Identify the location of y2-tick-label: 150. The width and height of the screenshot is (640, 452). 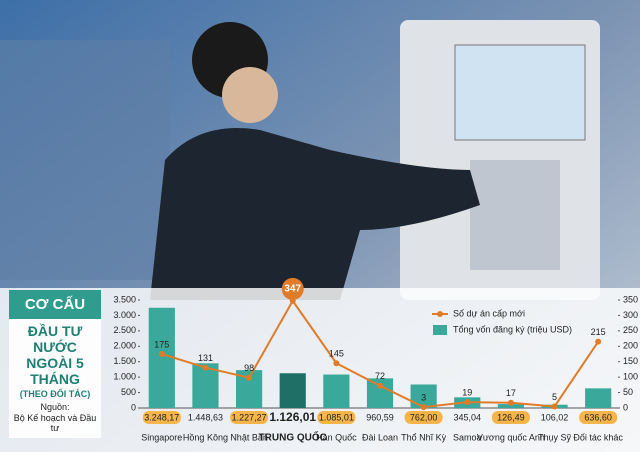
(630, 361).